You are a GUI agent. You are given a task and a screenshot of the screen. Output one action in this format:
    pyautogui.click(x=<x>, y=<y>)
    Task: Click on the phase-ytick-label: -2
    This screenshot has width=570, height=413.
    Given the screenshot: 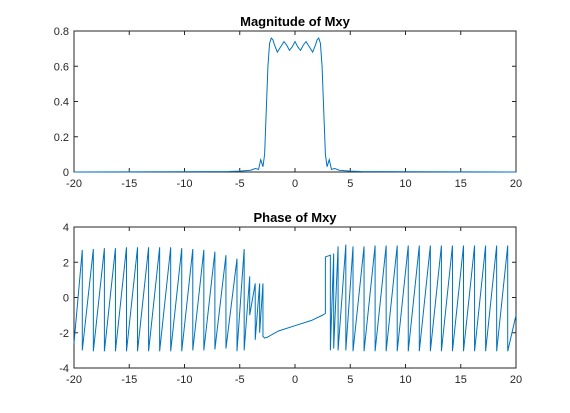 What is the action you would take?
    pyautogui.click(x=64, y=334)
    